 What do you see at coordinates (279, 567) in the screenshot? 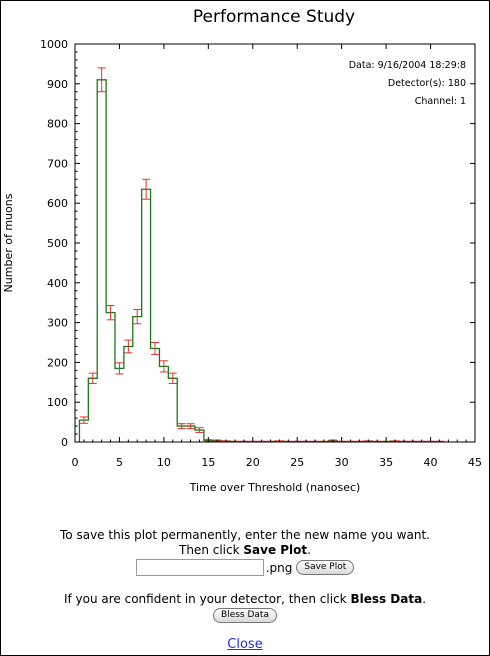
I see `png-extension: .png` at bounding box center [279, 567].